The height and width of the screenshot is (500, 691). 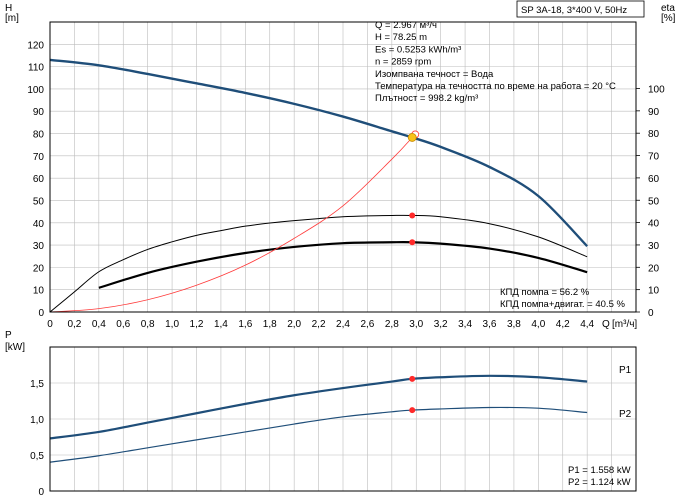 What do you see at coordinates (39, 157) in the screenshot?
I see `y-tick-label: 70` at bounding box center [39, 157].